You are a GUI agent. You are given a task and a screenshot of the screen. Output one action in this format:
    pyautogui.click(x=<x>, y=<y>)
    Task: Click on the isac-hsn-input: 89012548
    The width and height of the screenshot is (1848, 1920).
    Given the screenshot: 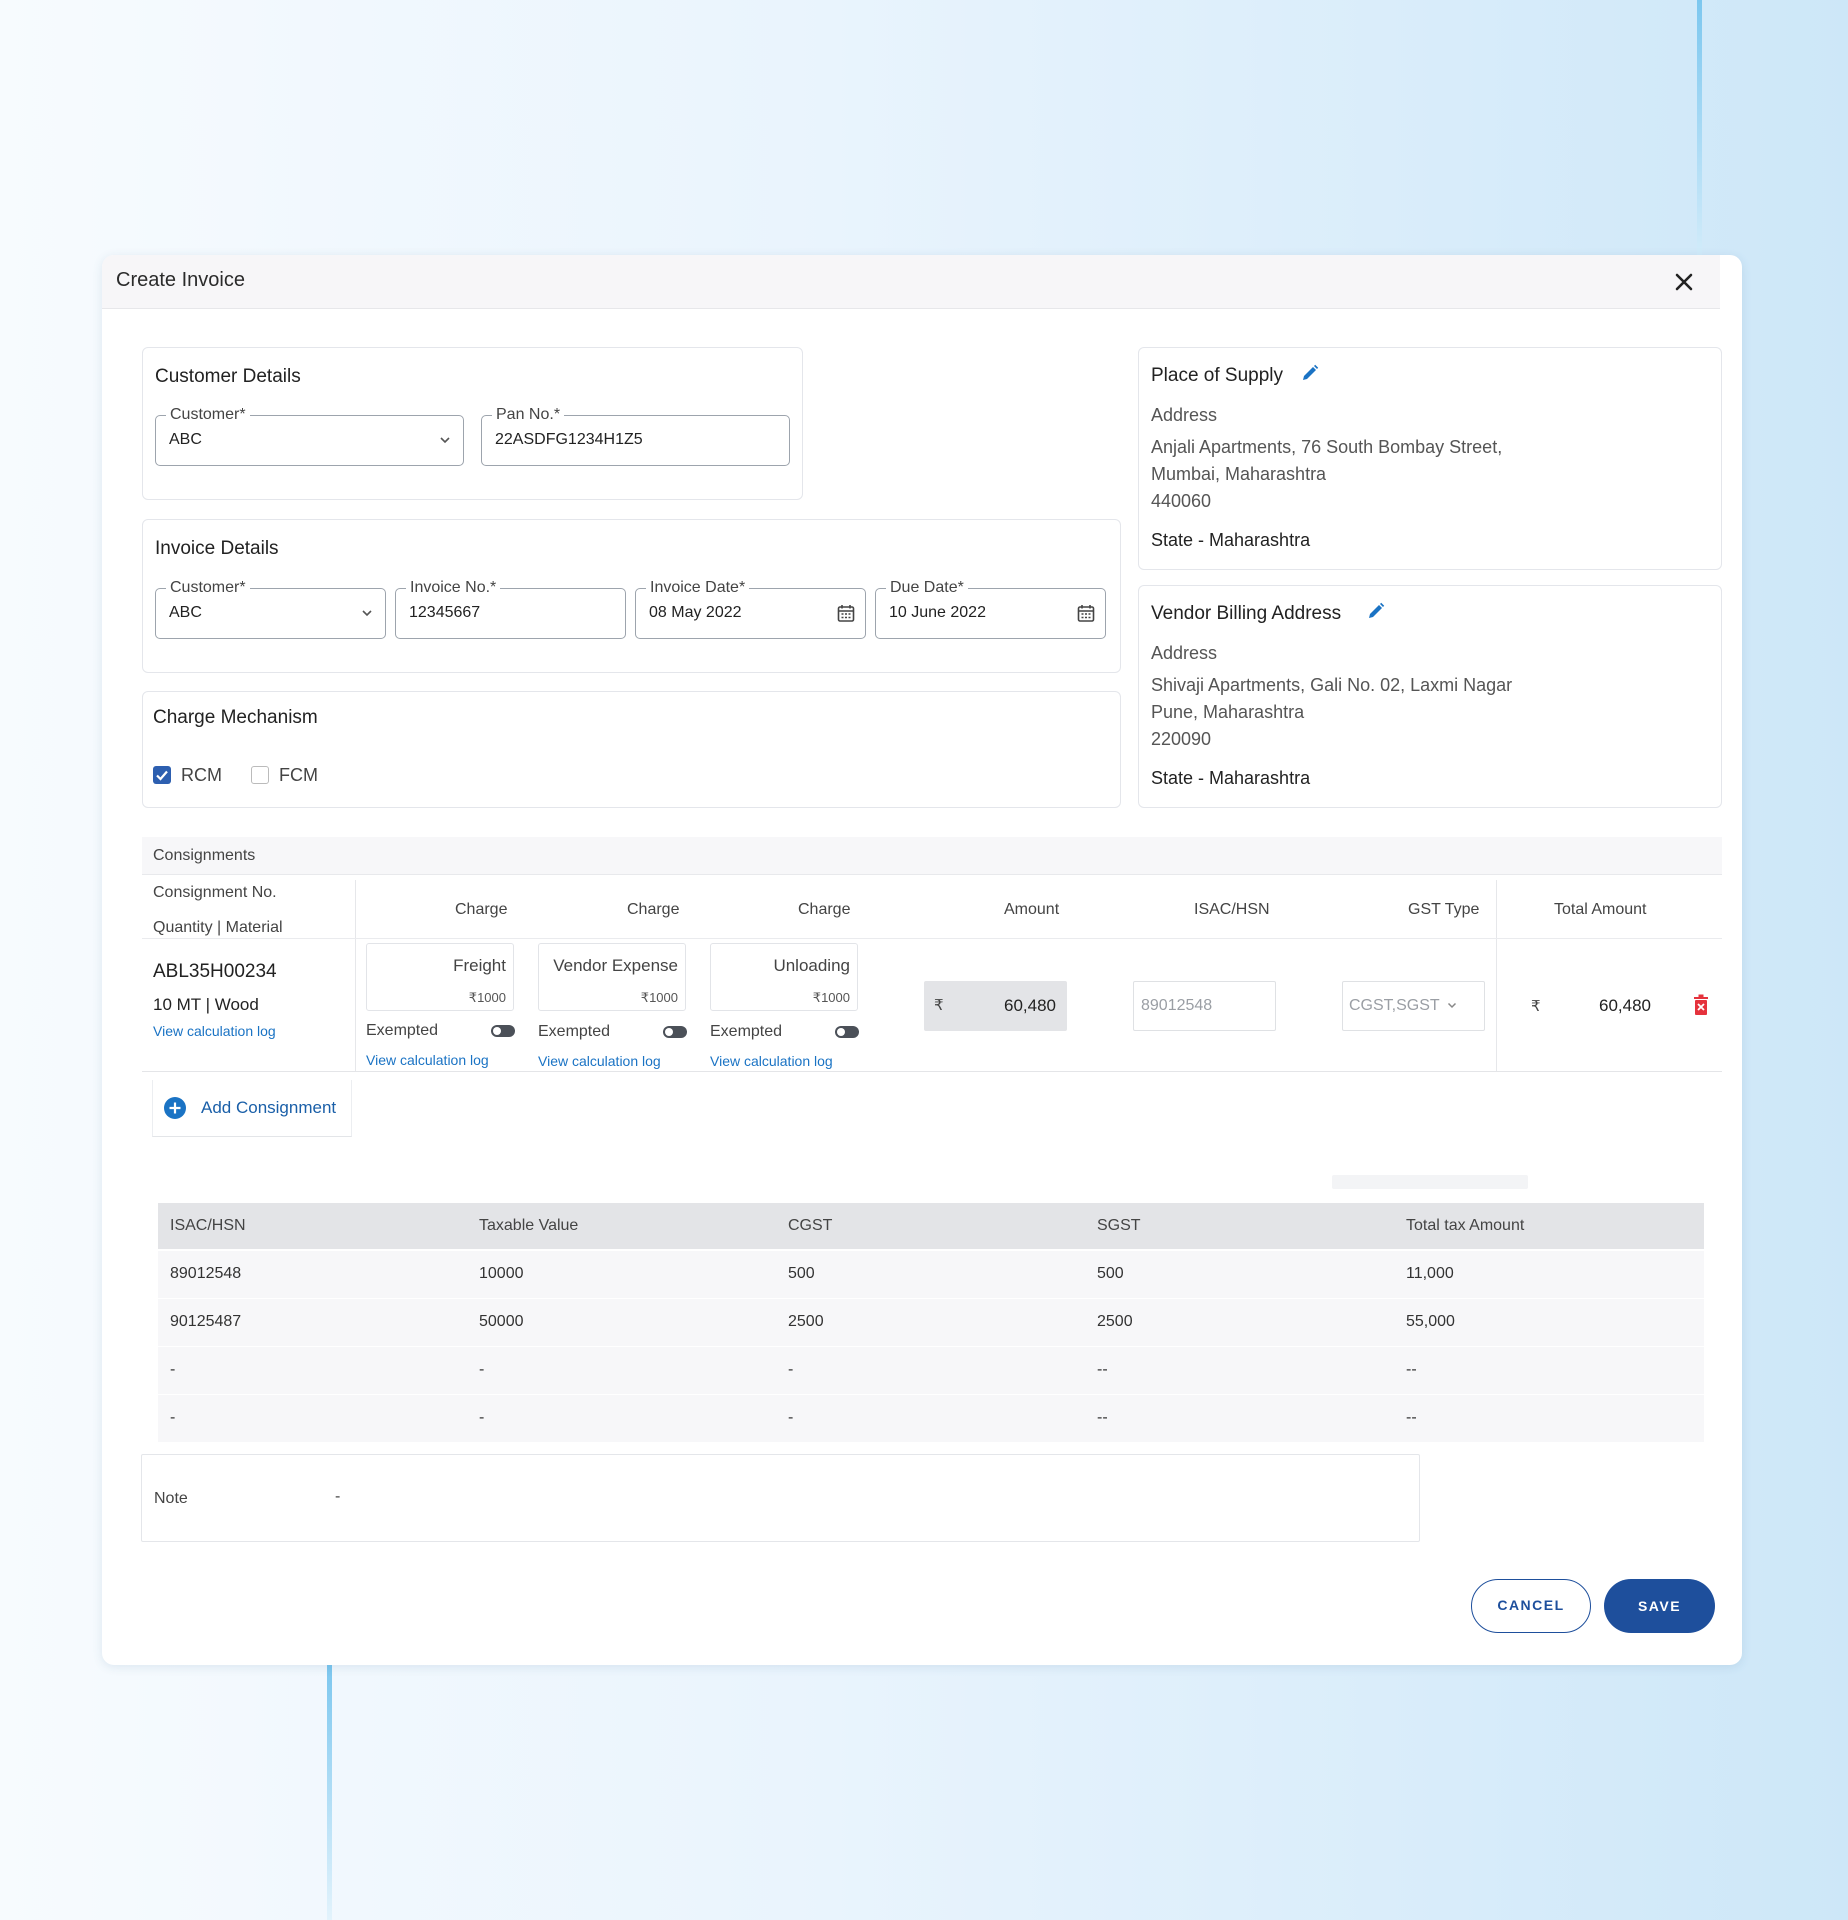 What is the action you would take?
    pyautogui.click(x=1204, y=1006)
    